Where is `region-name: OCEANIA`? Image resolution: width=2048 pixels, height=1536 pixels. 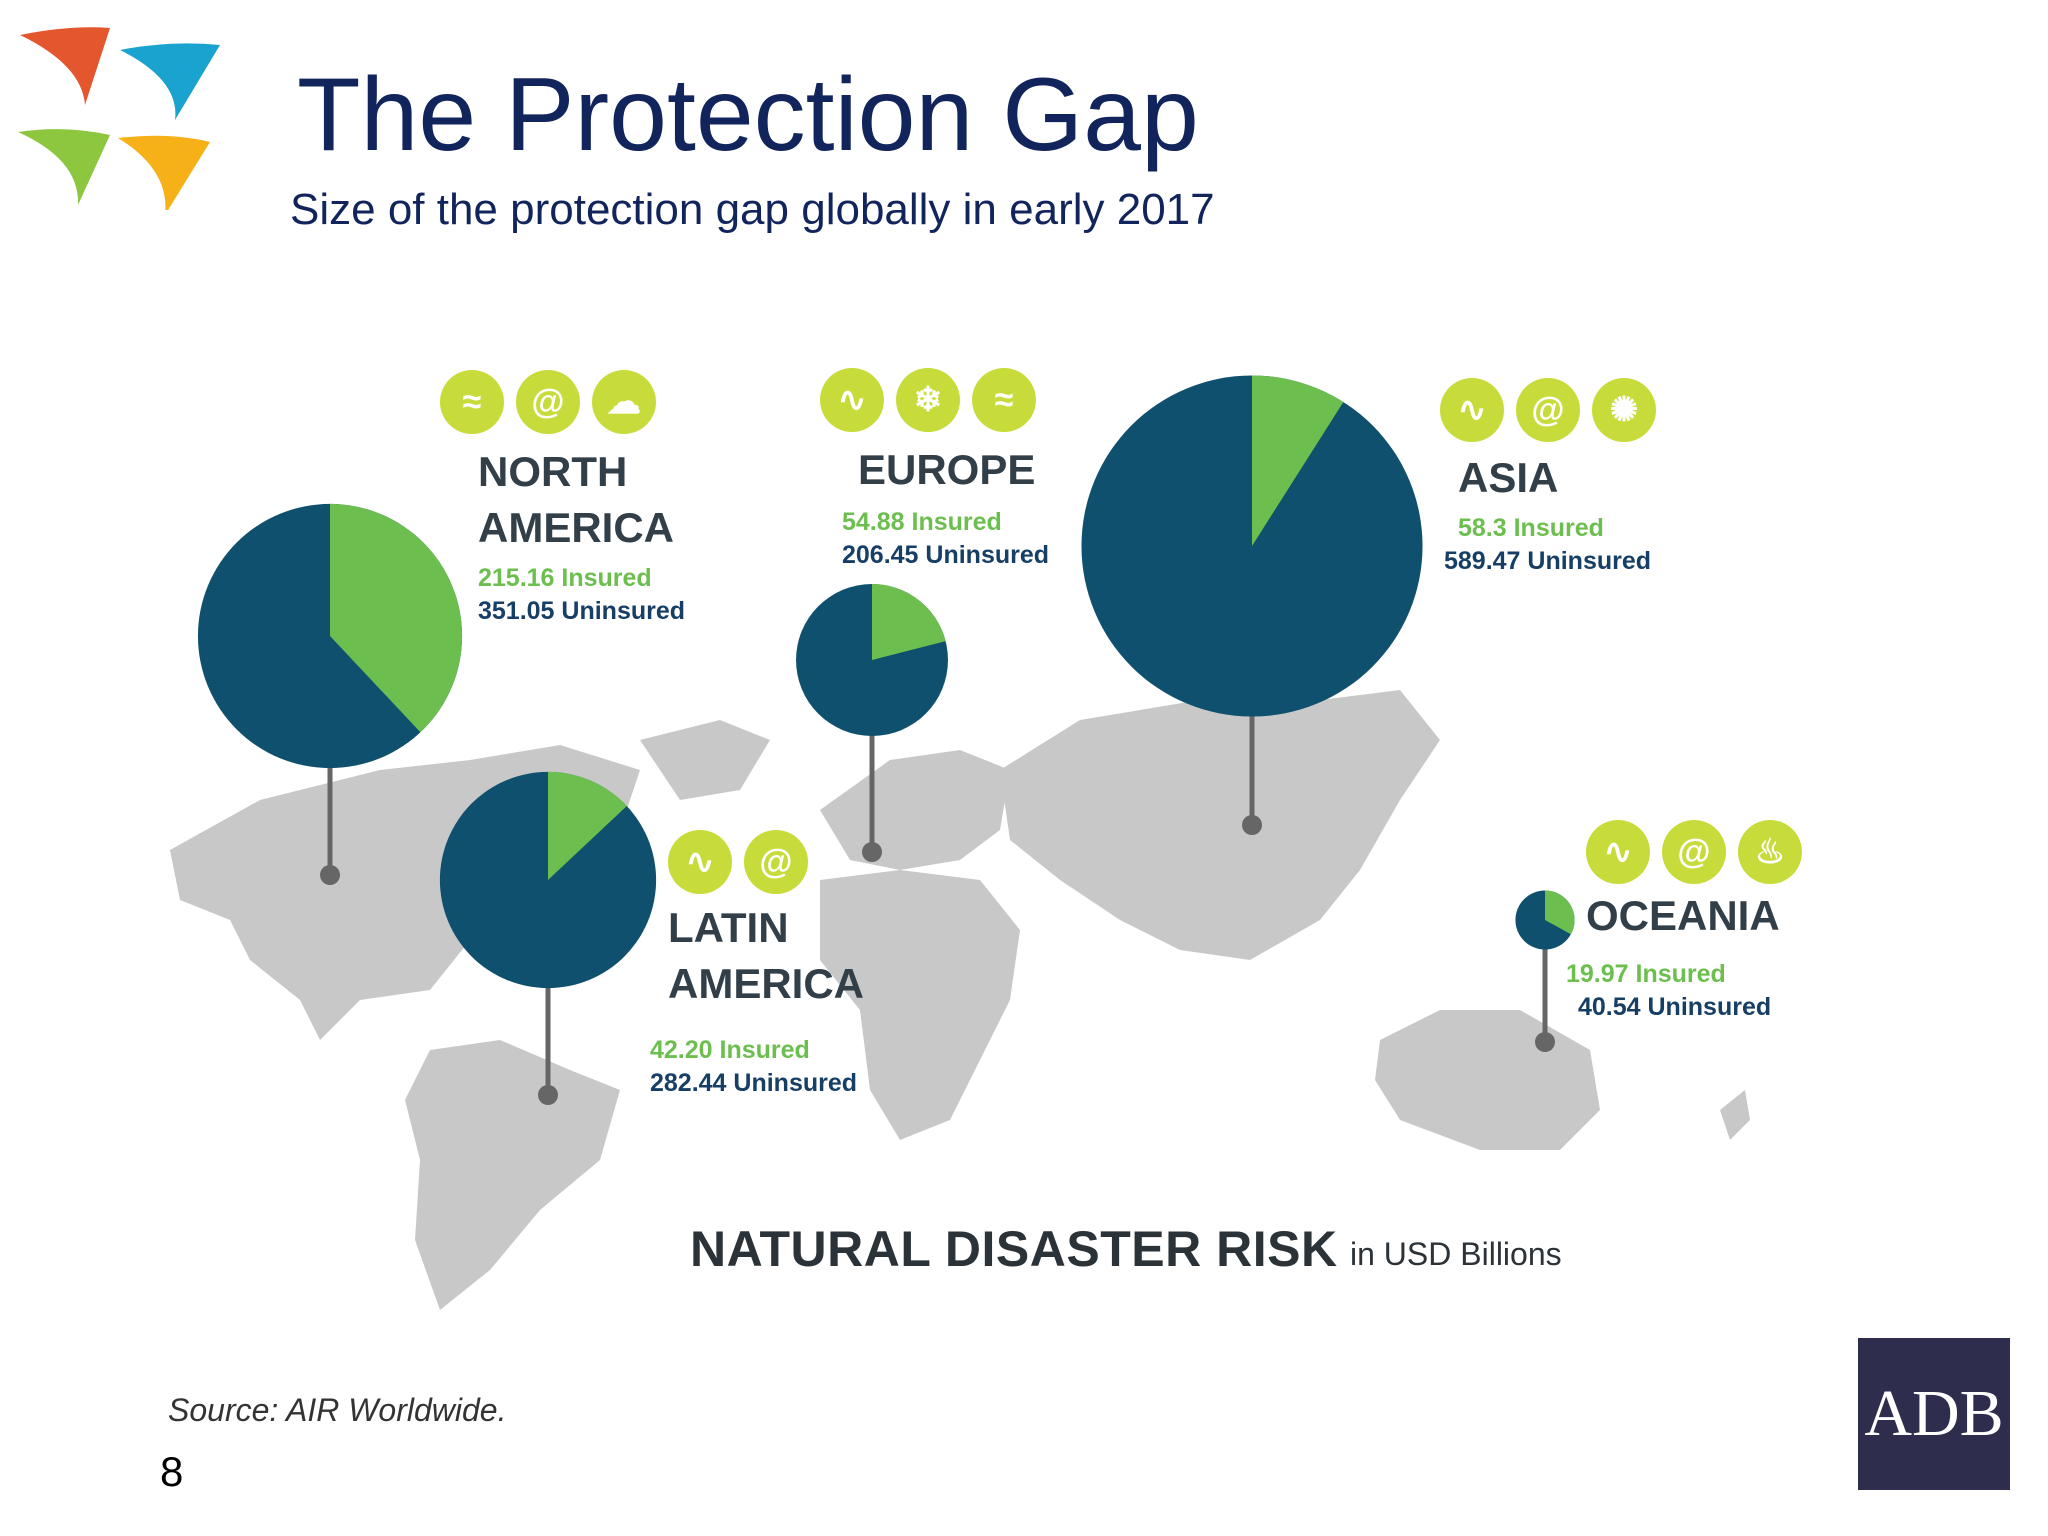
region-name: OCEANIA is located at coordinates (1683, 915).